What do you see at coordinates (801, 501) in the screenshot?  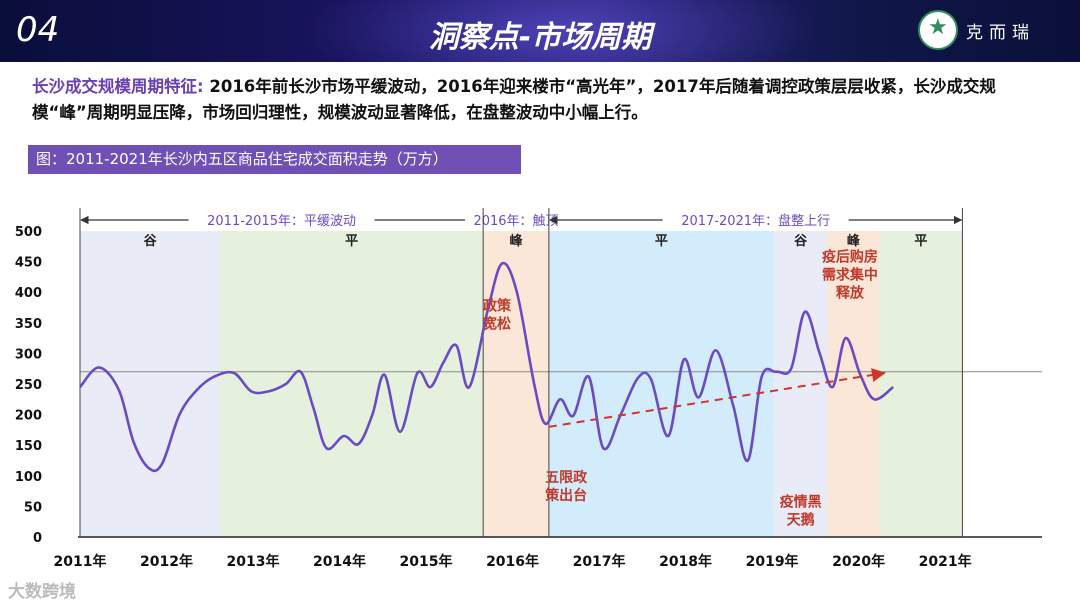 I see `annotation-line: 疫情黑` at bounding box center [801, 501].